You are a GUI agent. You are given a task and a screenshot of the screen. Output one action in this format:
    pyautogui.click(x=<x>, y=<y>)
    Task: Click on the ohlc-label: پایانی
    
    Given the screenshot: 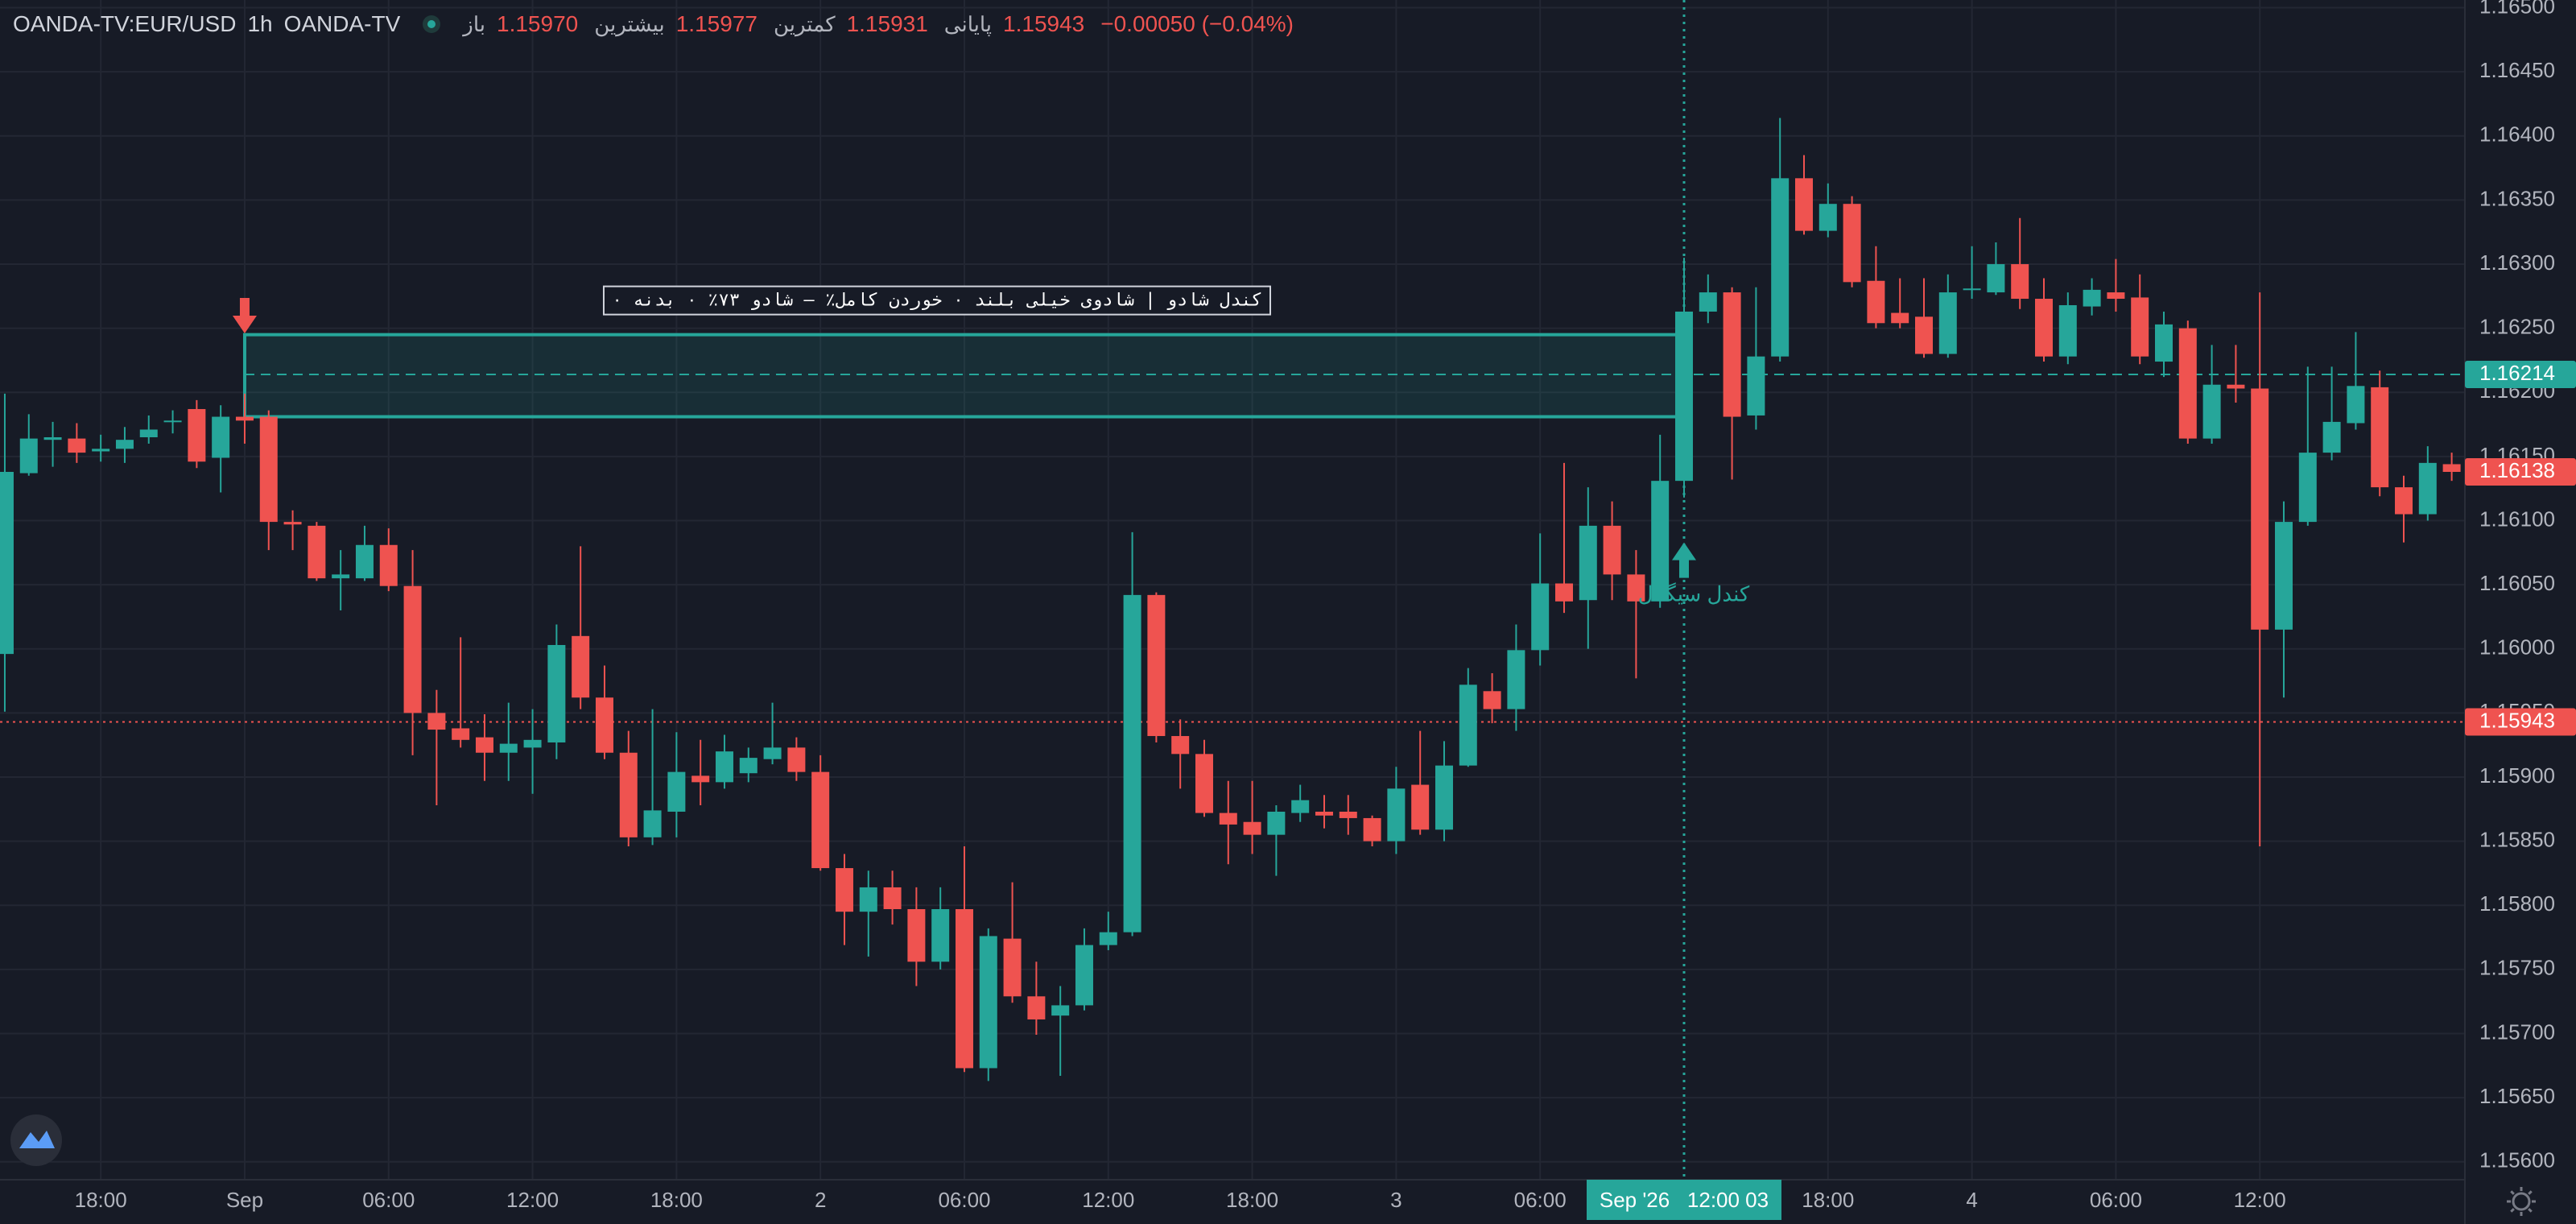 What is the action you would take?
    pyautogui.click(x=968, y=23)
    